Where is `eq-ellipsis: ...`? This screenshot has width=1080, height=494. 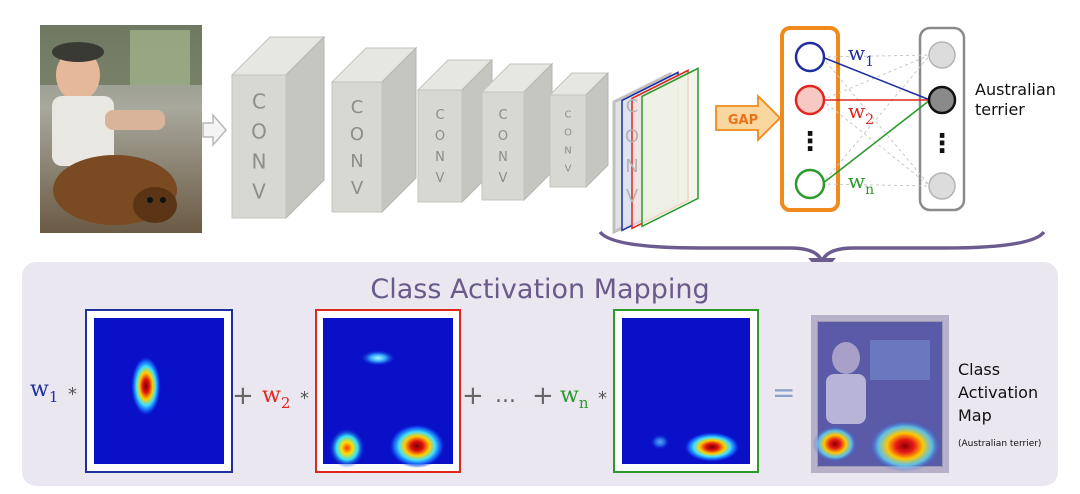 eq-ellipsis: ... is located at coordinates (505, 395).